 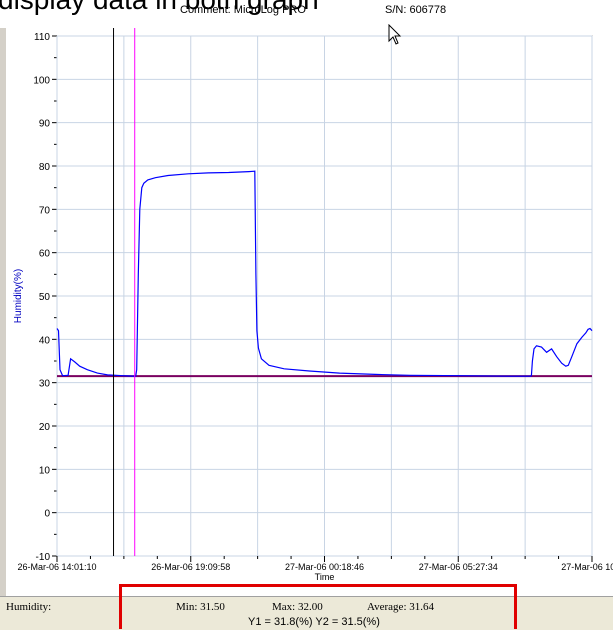 What do you see at coordinates (458, 567) in the screenshot?
I see `x-tick-label: 27-Mar-06 05:27:34` at bounding box center [458, 567].